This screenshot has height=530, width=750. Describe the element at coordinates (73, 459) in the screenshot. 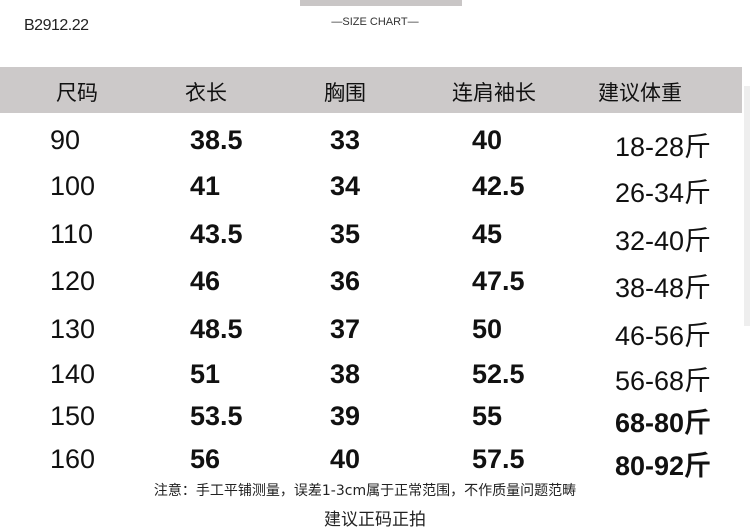

I see `table-cell: 160` at that location.